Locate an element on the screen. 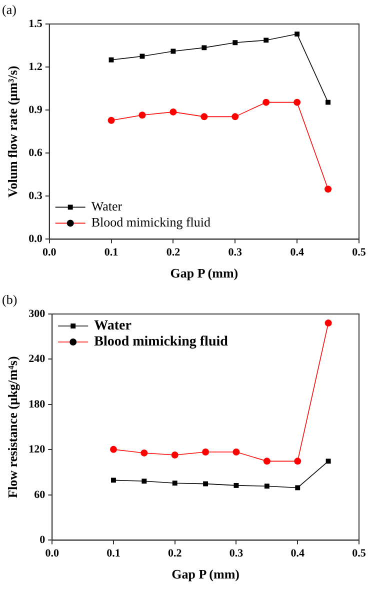  y-tick-label: 0.6 is located at coordinates (35, 152).